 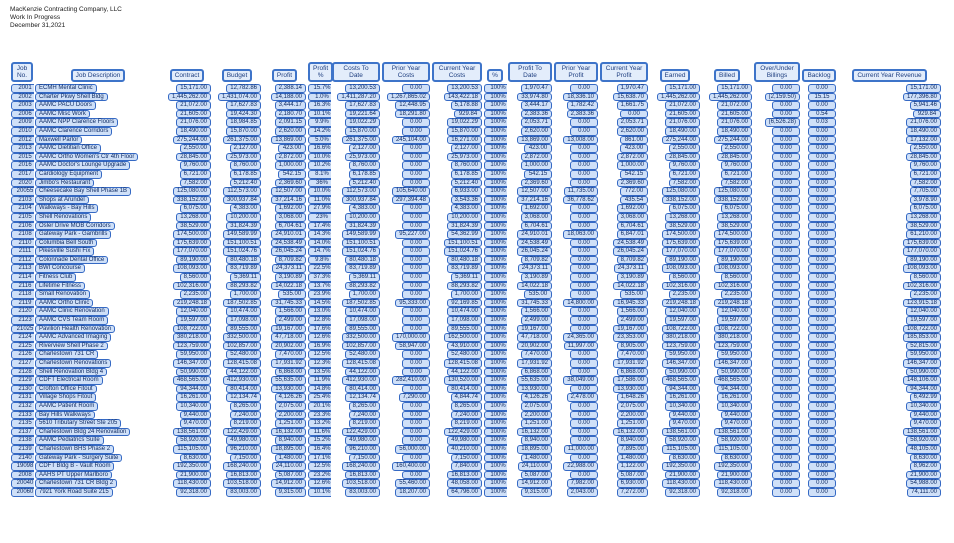 What do you see at coordinates (457, 329) in the screenshot?
I see `value-cell: 89,555.00` at bounding box center [457, 329].